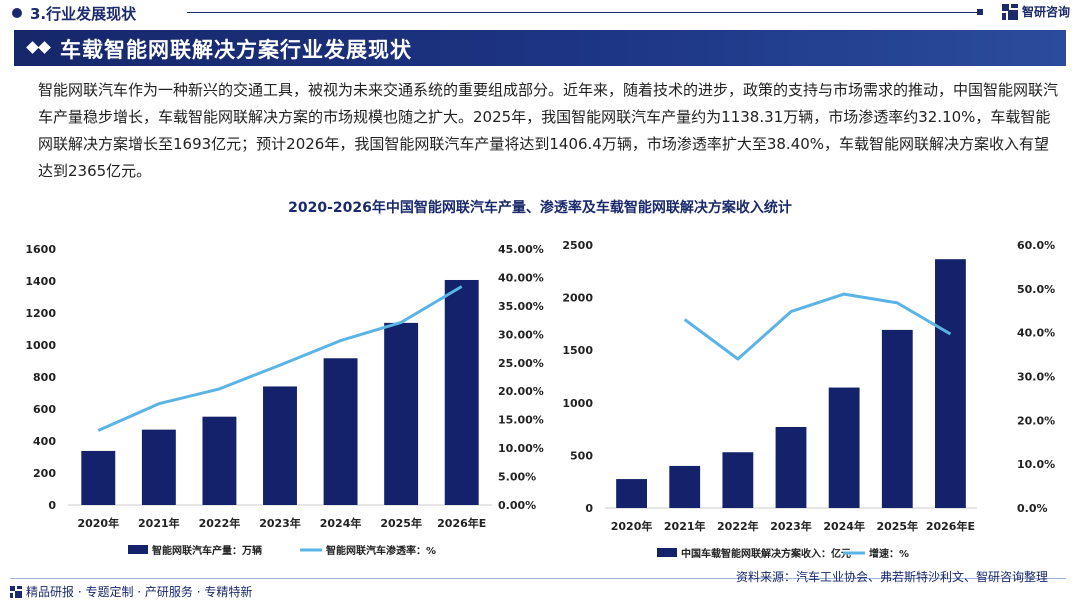  Describe the element at coordinates (738, 526) in the screenshot. I see `right-chart-x-label: 2022年` at that location.